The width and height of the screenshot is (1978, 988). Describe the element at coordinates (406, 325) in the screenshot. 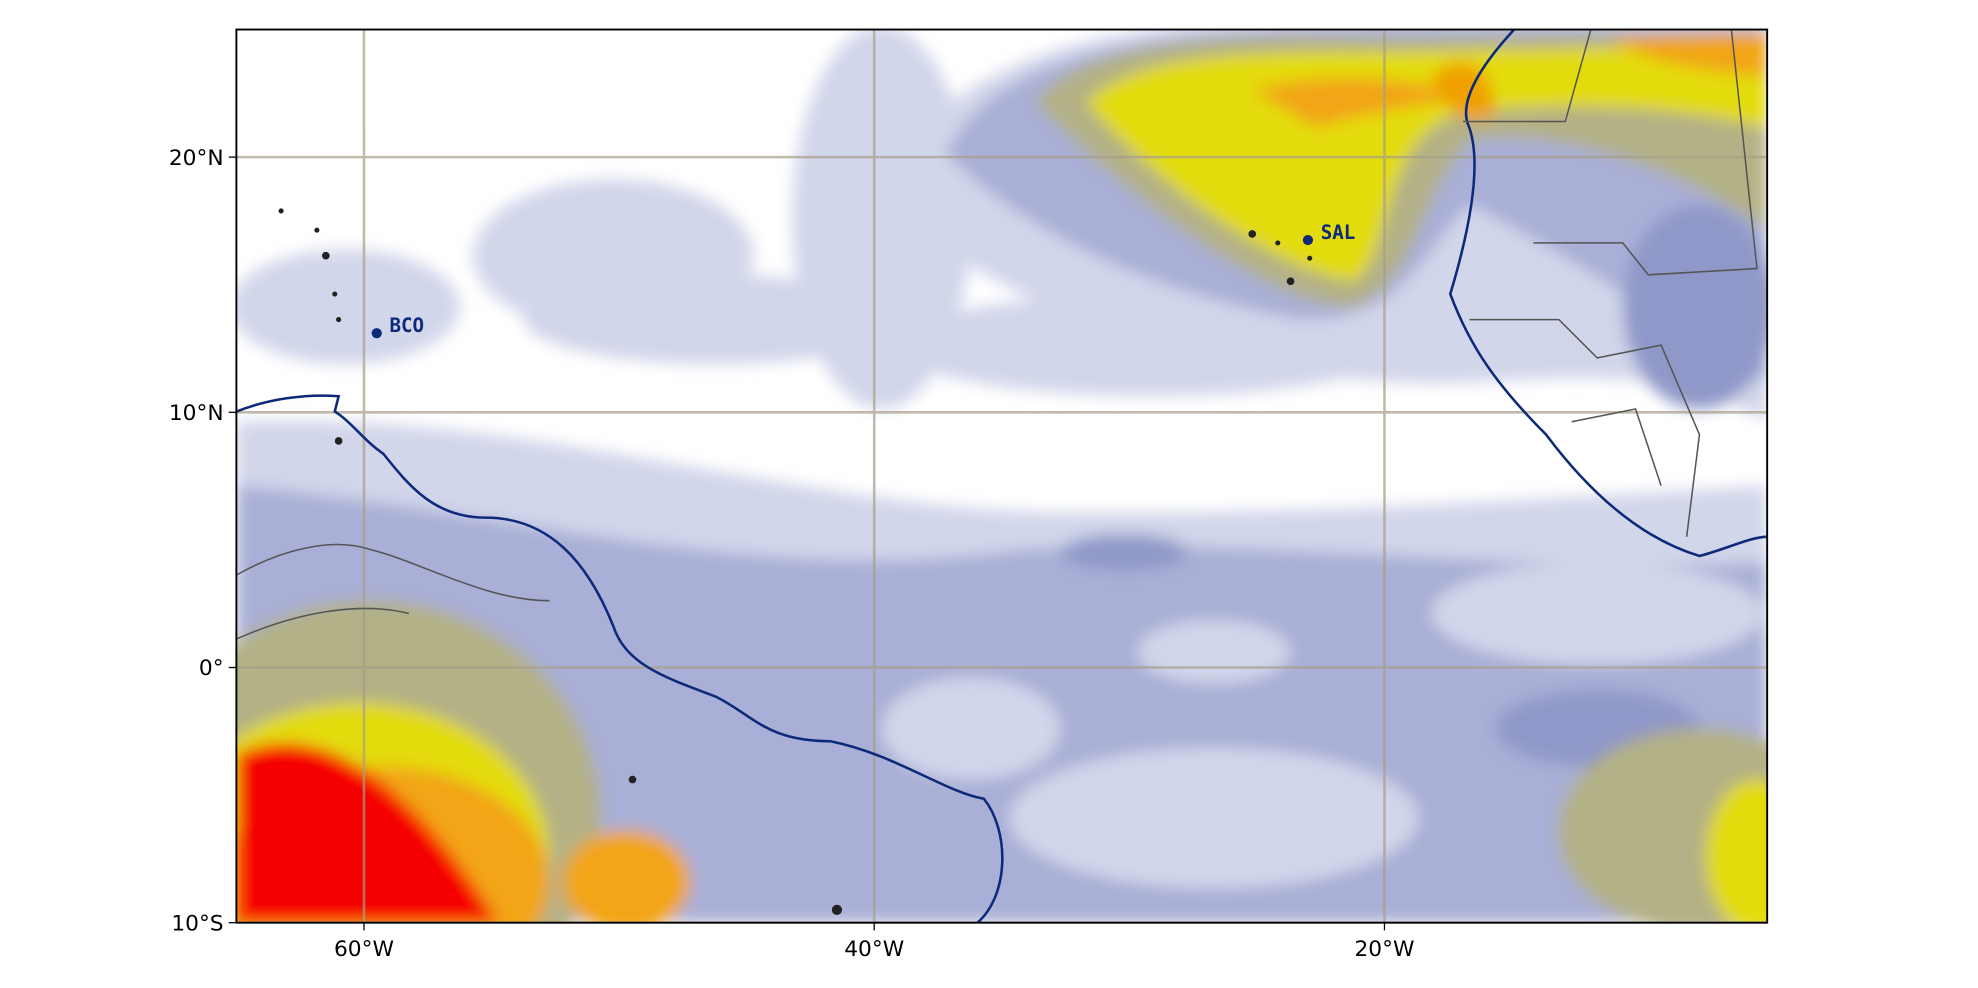

I see `station-label: BCO` at that location.